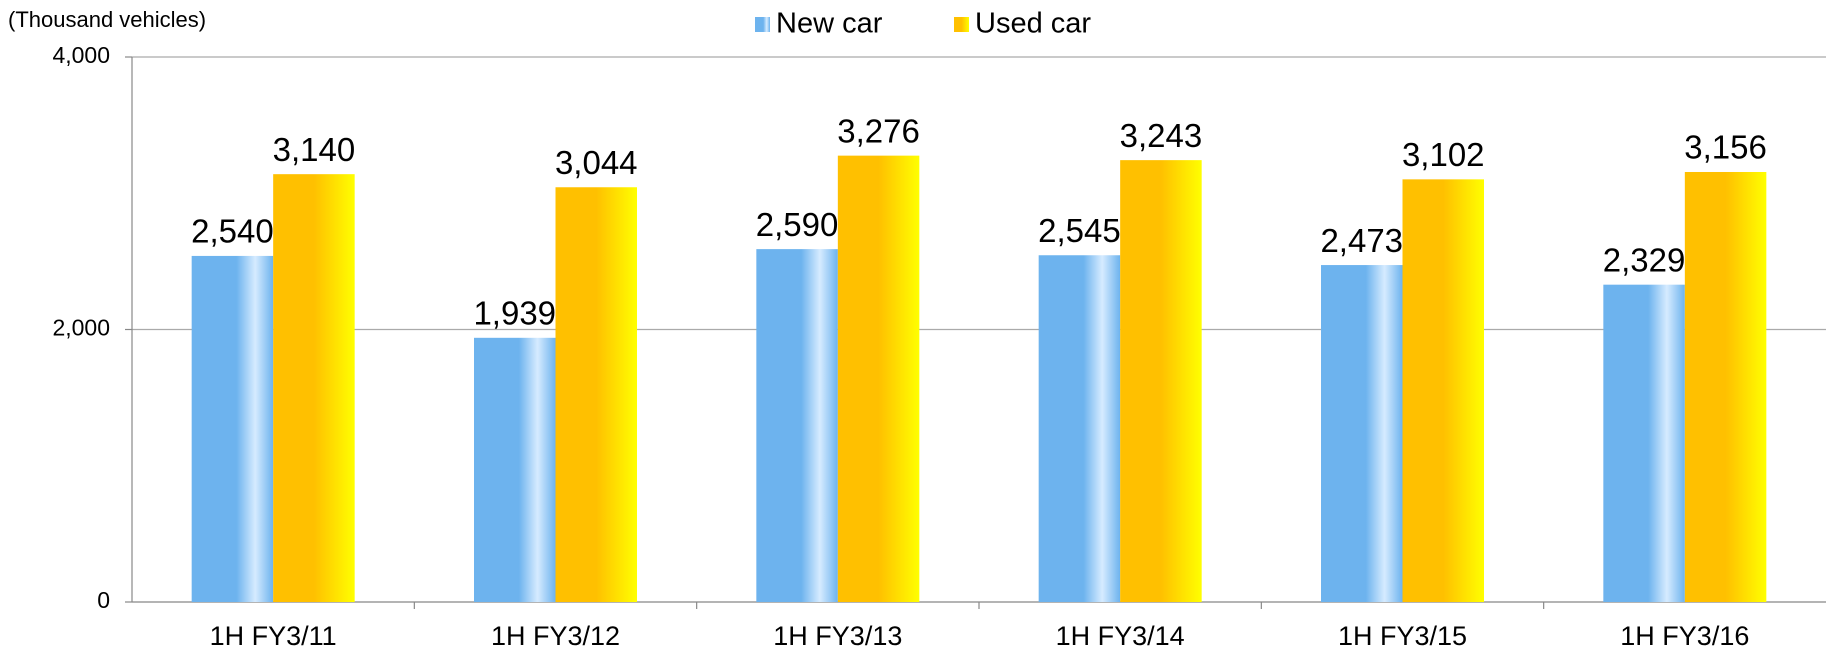 The width and height of the screenshot is (1826, 652). What do you see at coordinates (837, 636) in the screenshot?
I see `x-tick-label: 1H FY3/13` at bounding box center [837, 636].